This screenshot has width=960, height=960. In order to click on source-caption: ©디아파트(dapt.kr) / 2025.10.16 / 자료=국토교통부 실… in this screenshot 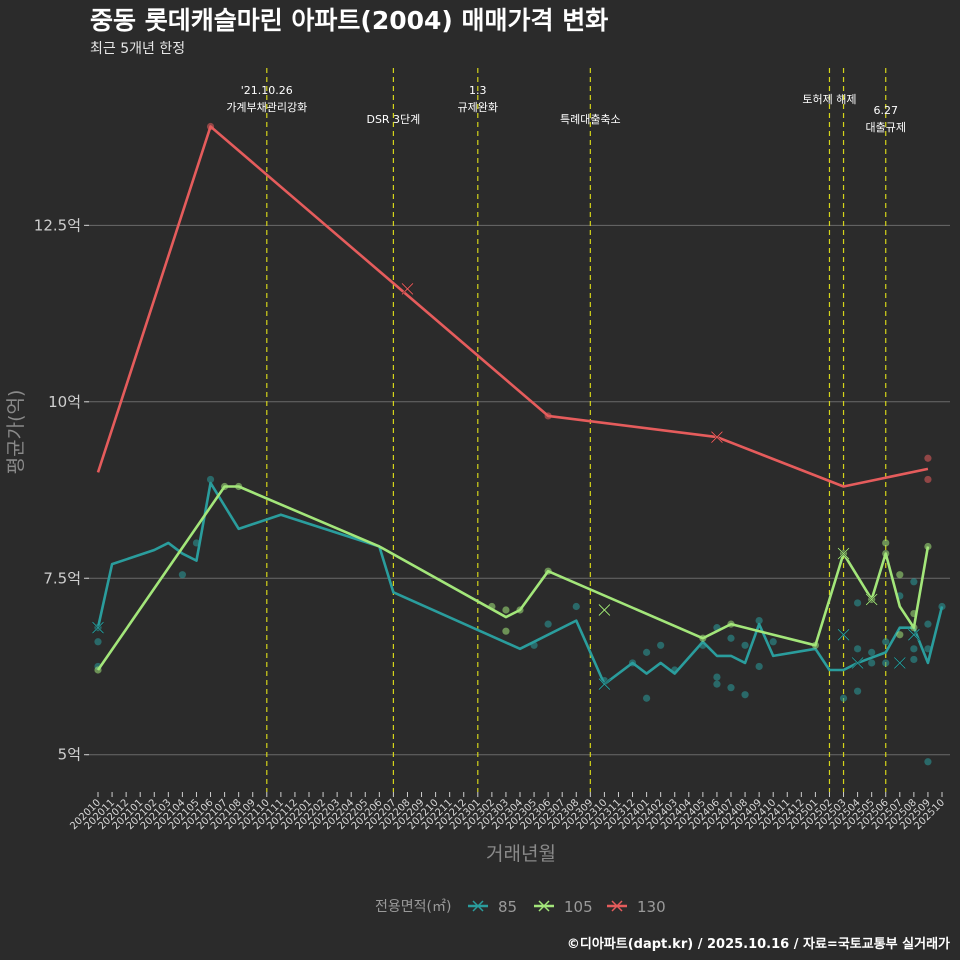, I will do `click(758, 944)`.